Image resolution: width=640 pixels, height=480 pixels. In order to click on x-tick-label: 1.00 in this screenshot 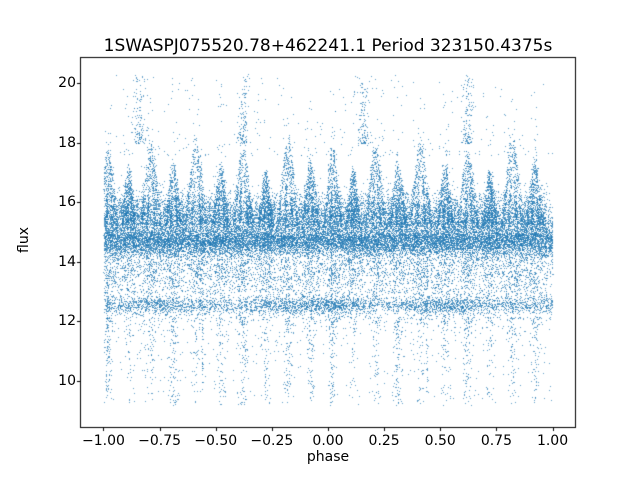, I will do `click(552, 441)`.